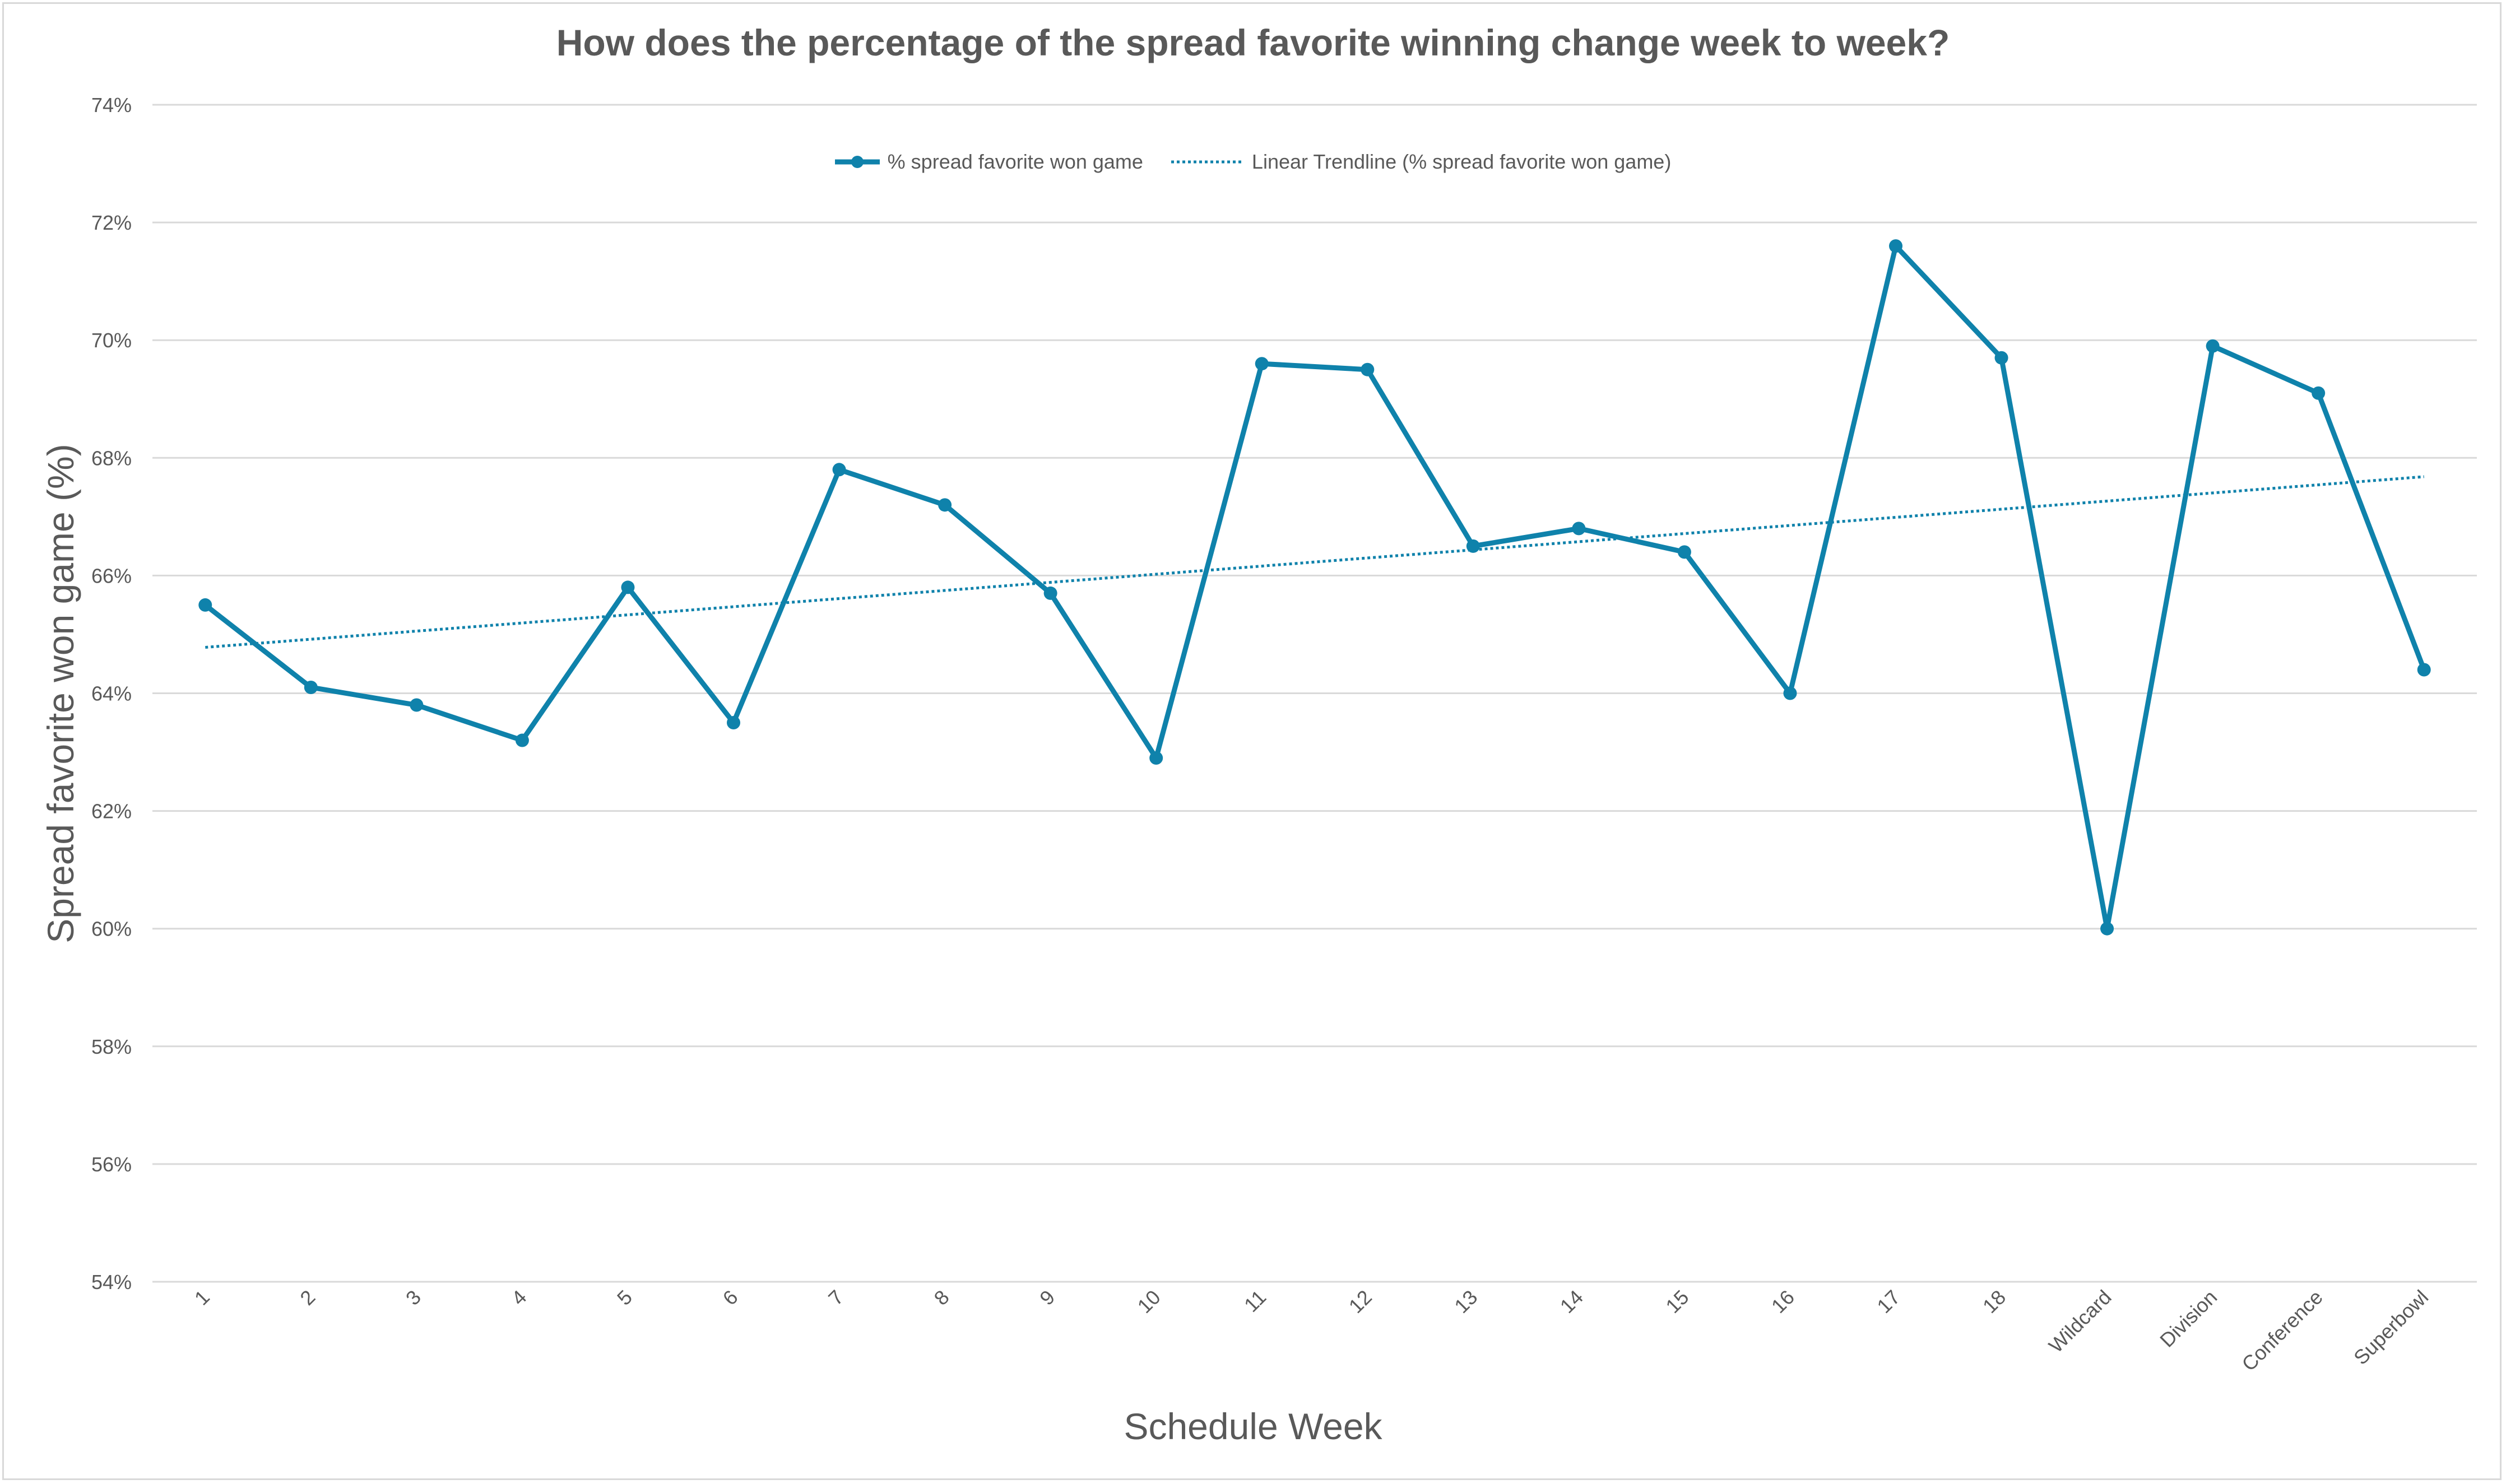  I want to click on legend-item-series: % spread favorite won game, so click(988, 162).